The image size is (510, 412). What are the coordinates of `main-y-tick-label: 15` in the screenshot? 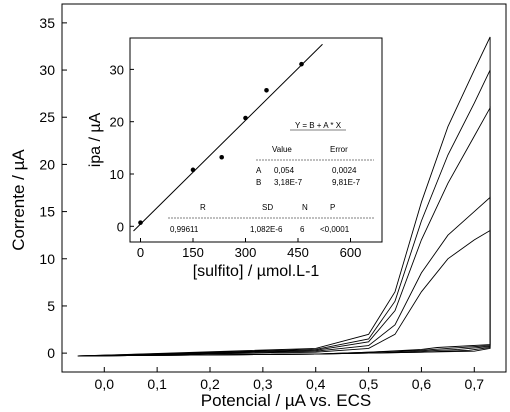 It's located at (47, 212).